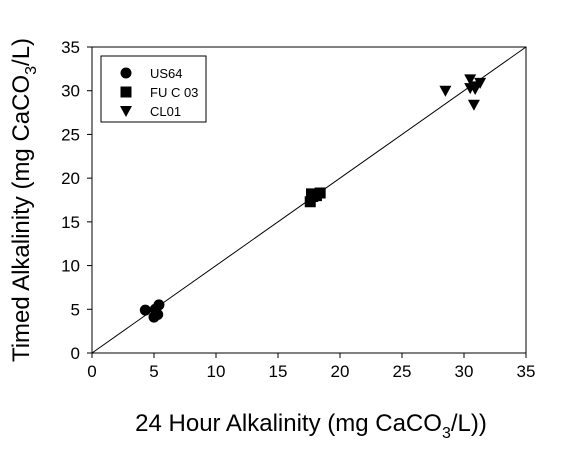 The width and height of the screenshot is (576, 449). What do you see at coordinates (216, 371) in the screenshot?
I see `x-tick-label: 10` at bounding box center [216, 371].